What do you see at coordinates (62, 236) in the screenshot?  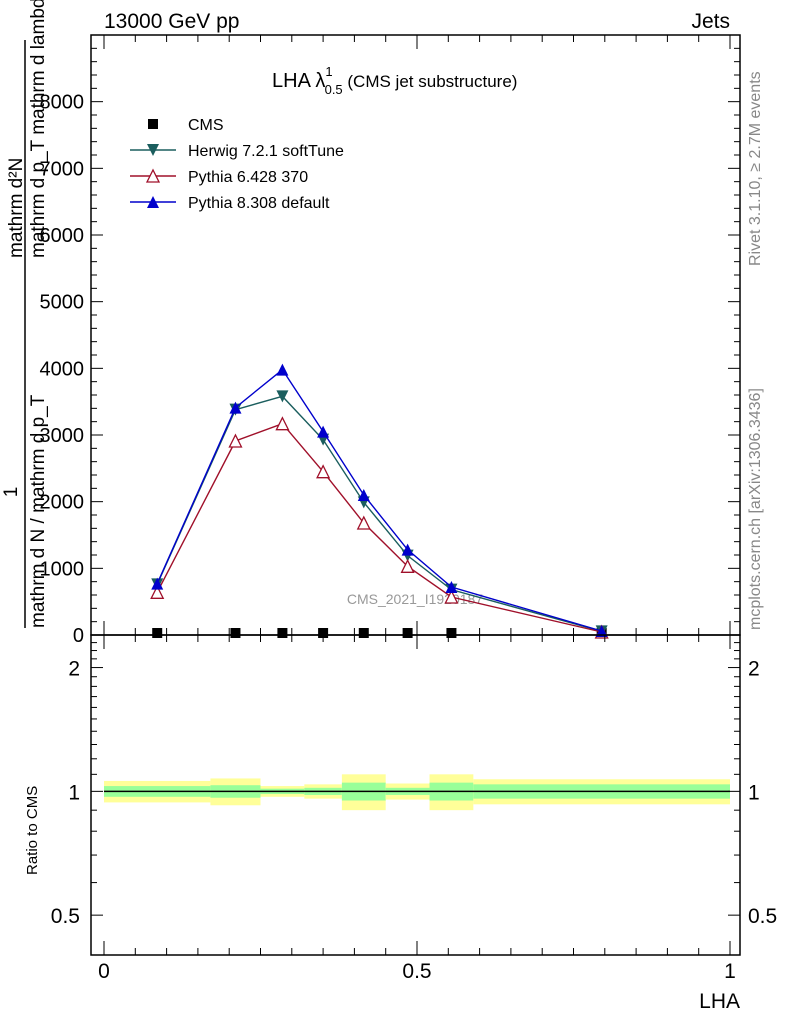 I see `y-tick-label: 6000` at bounding box center [62, 236].